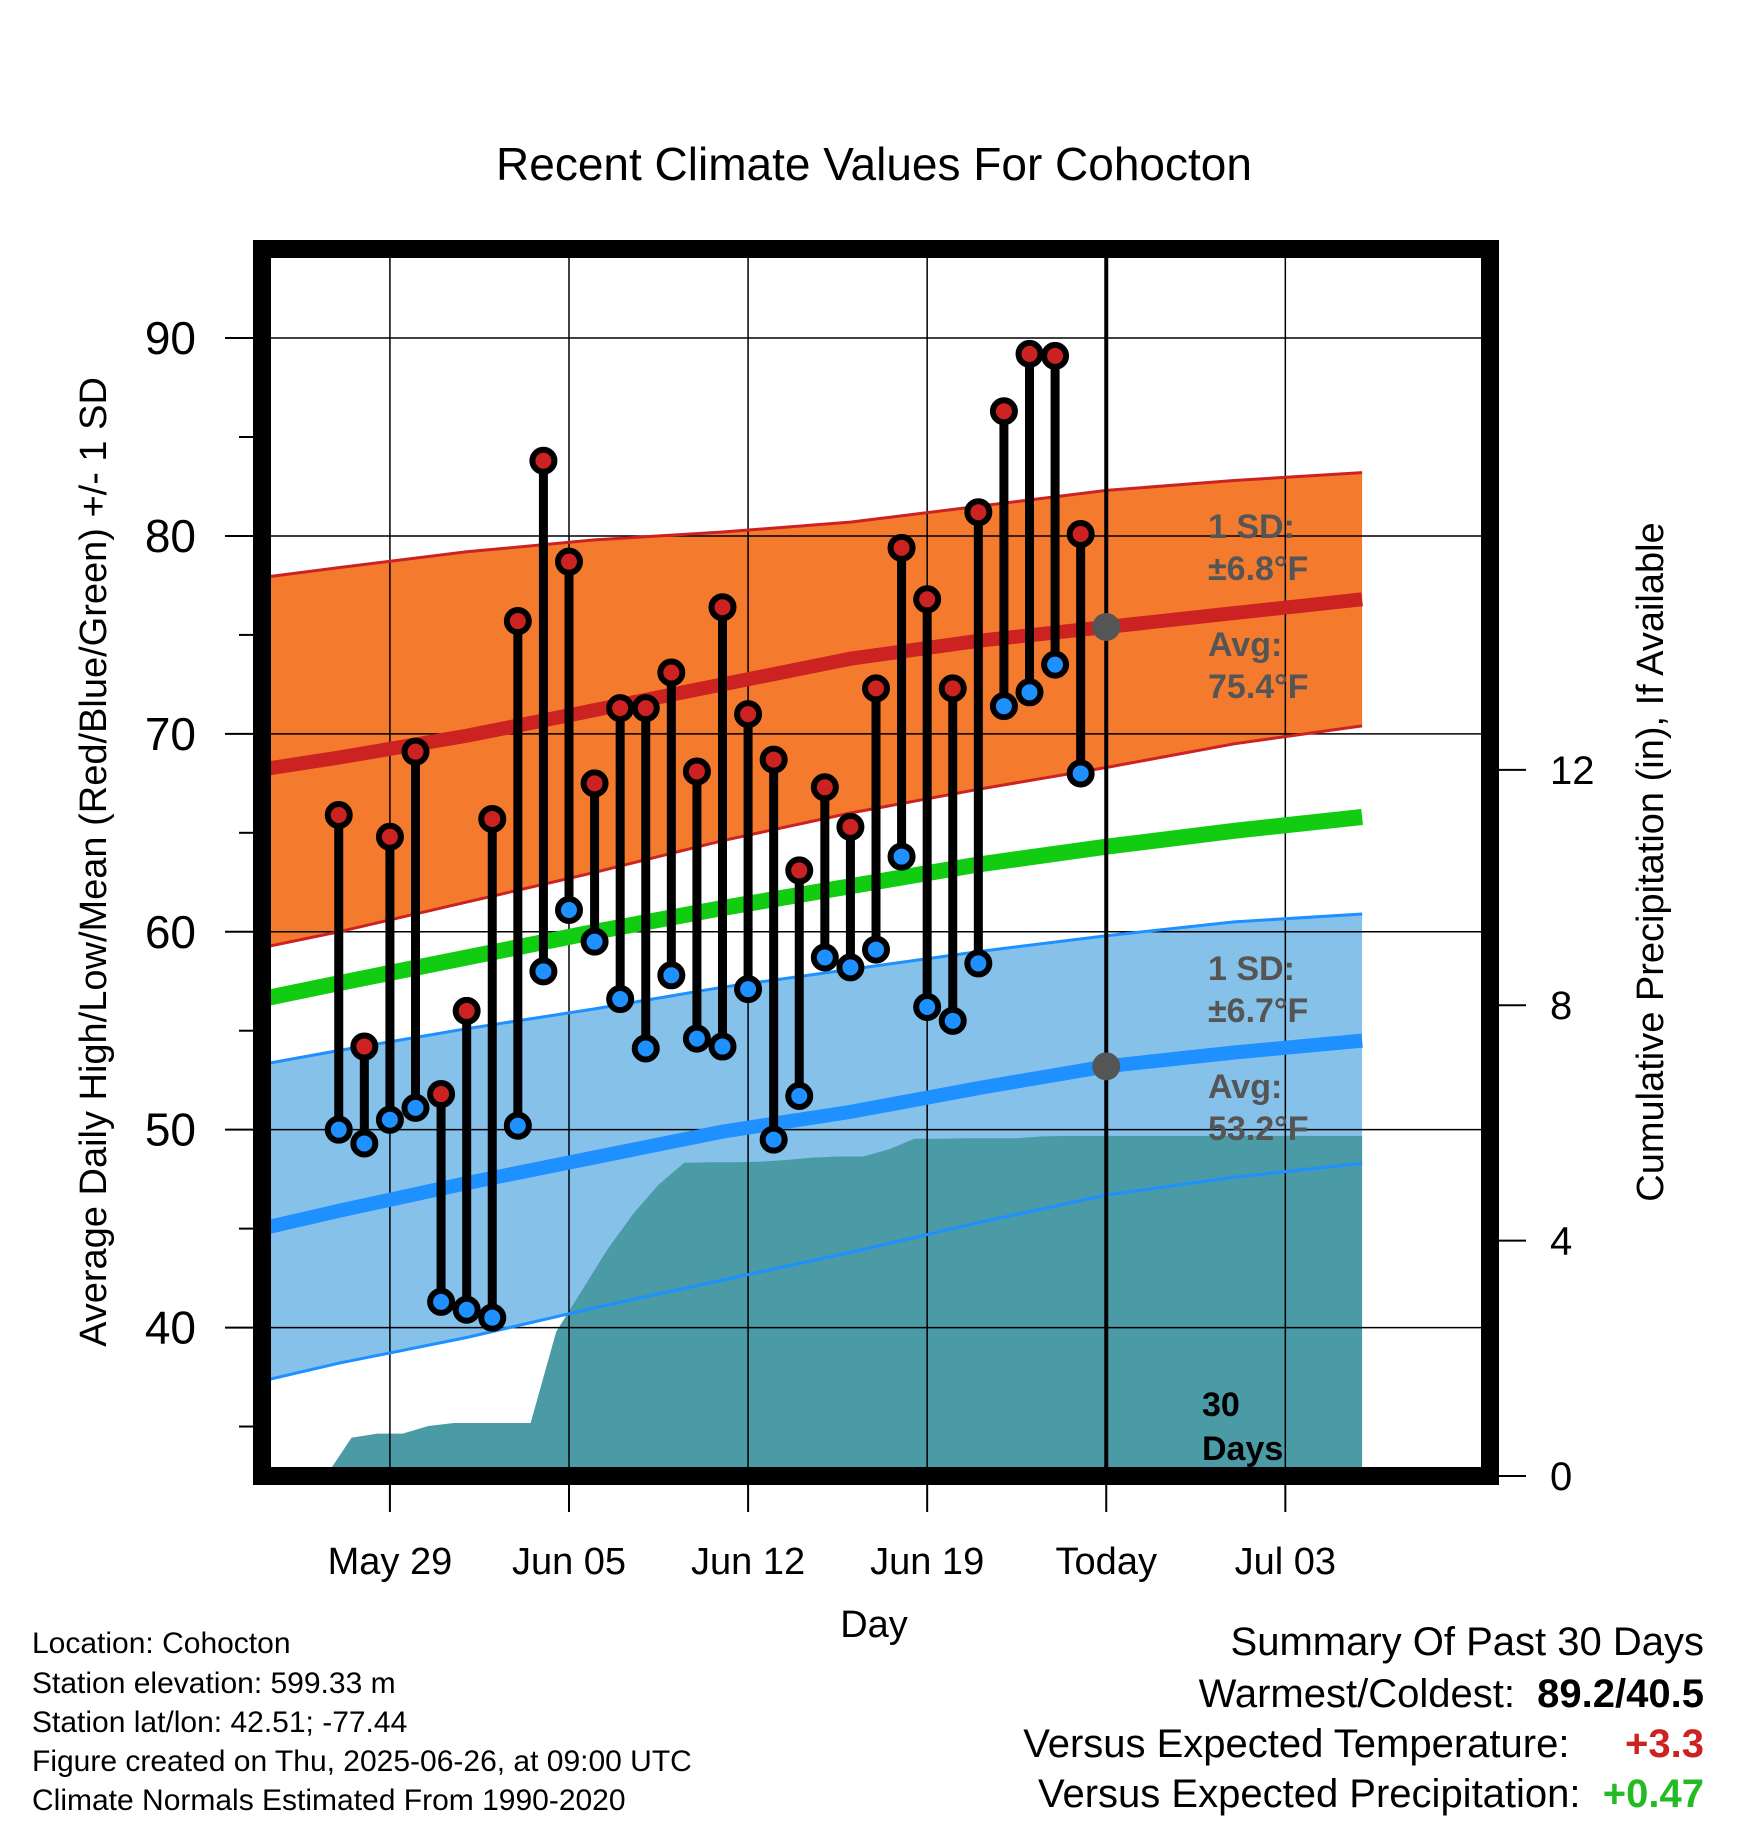  I want to click on summary-title-text: Summary Of Past 30 Days, so click(1467, 1642).